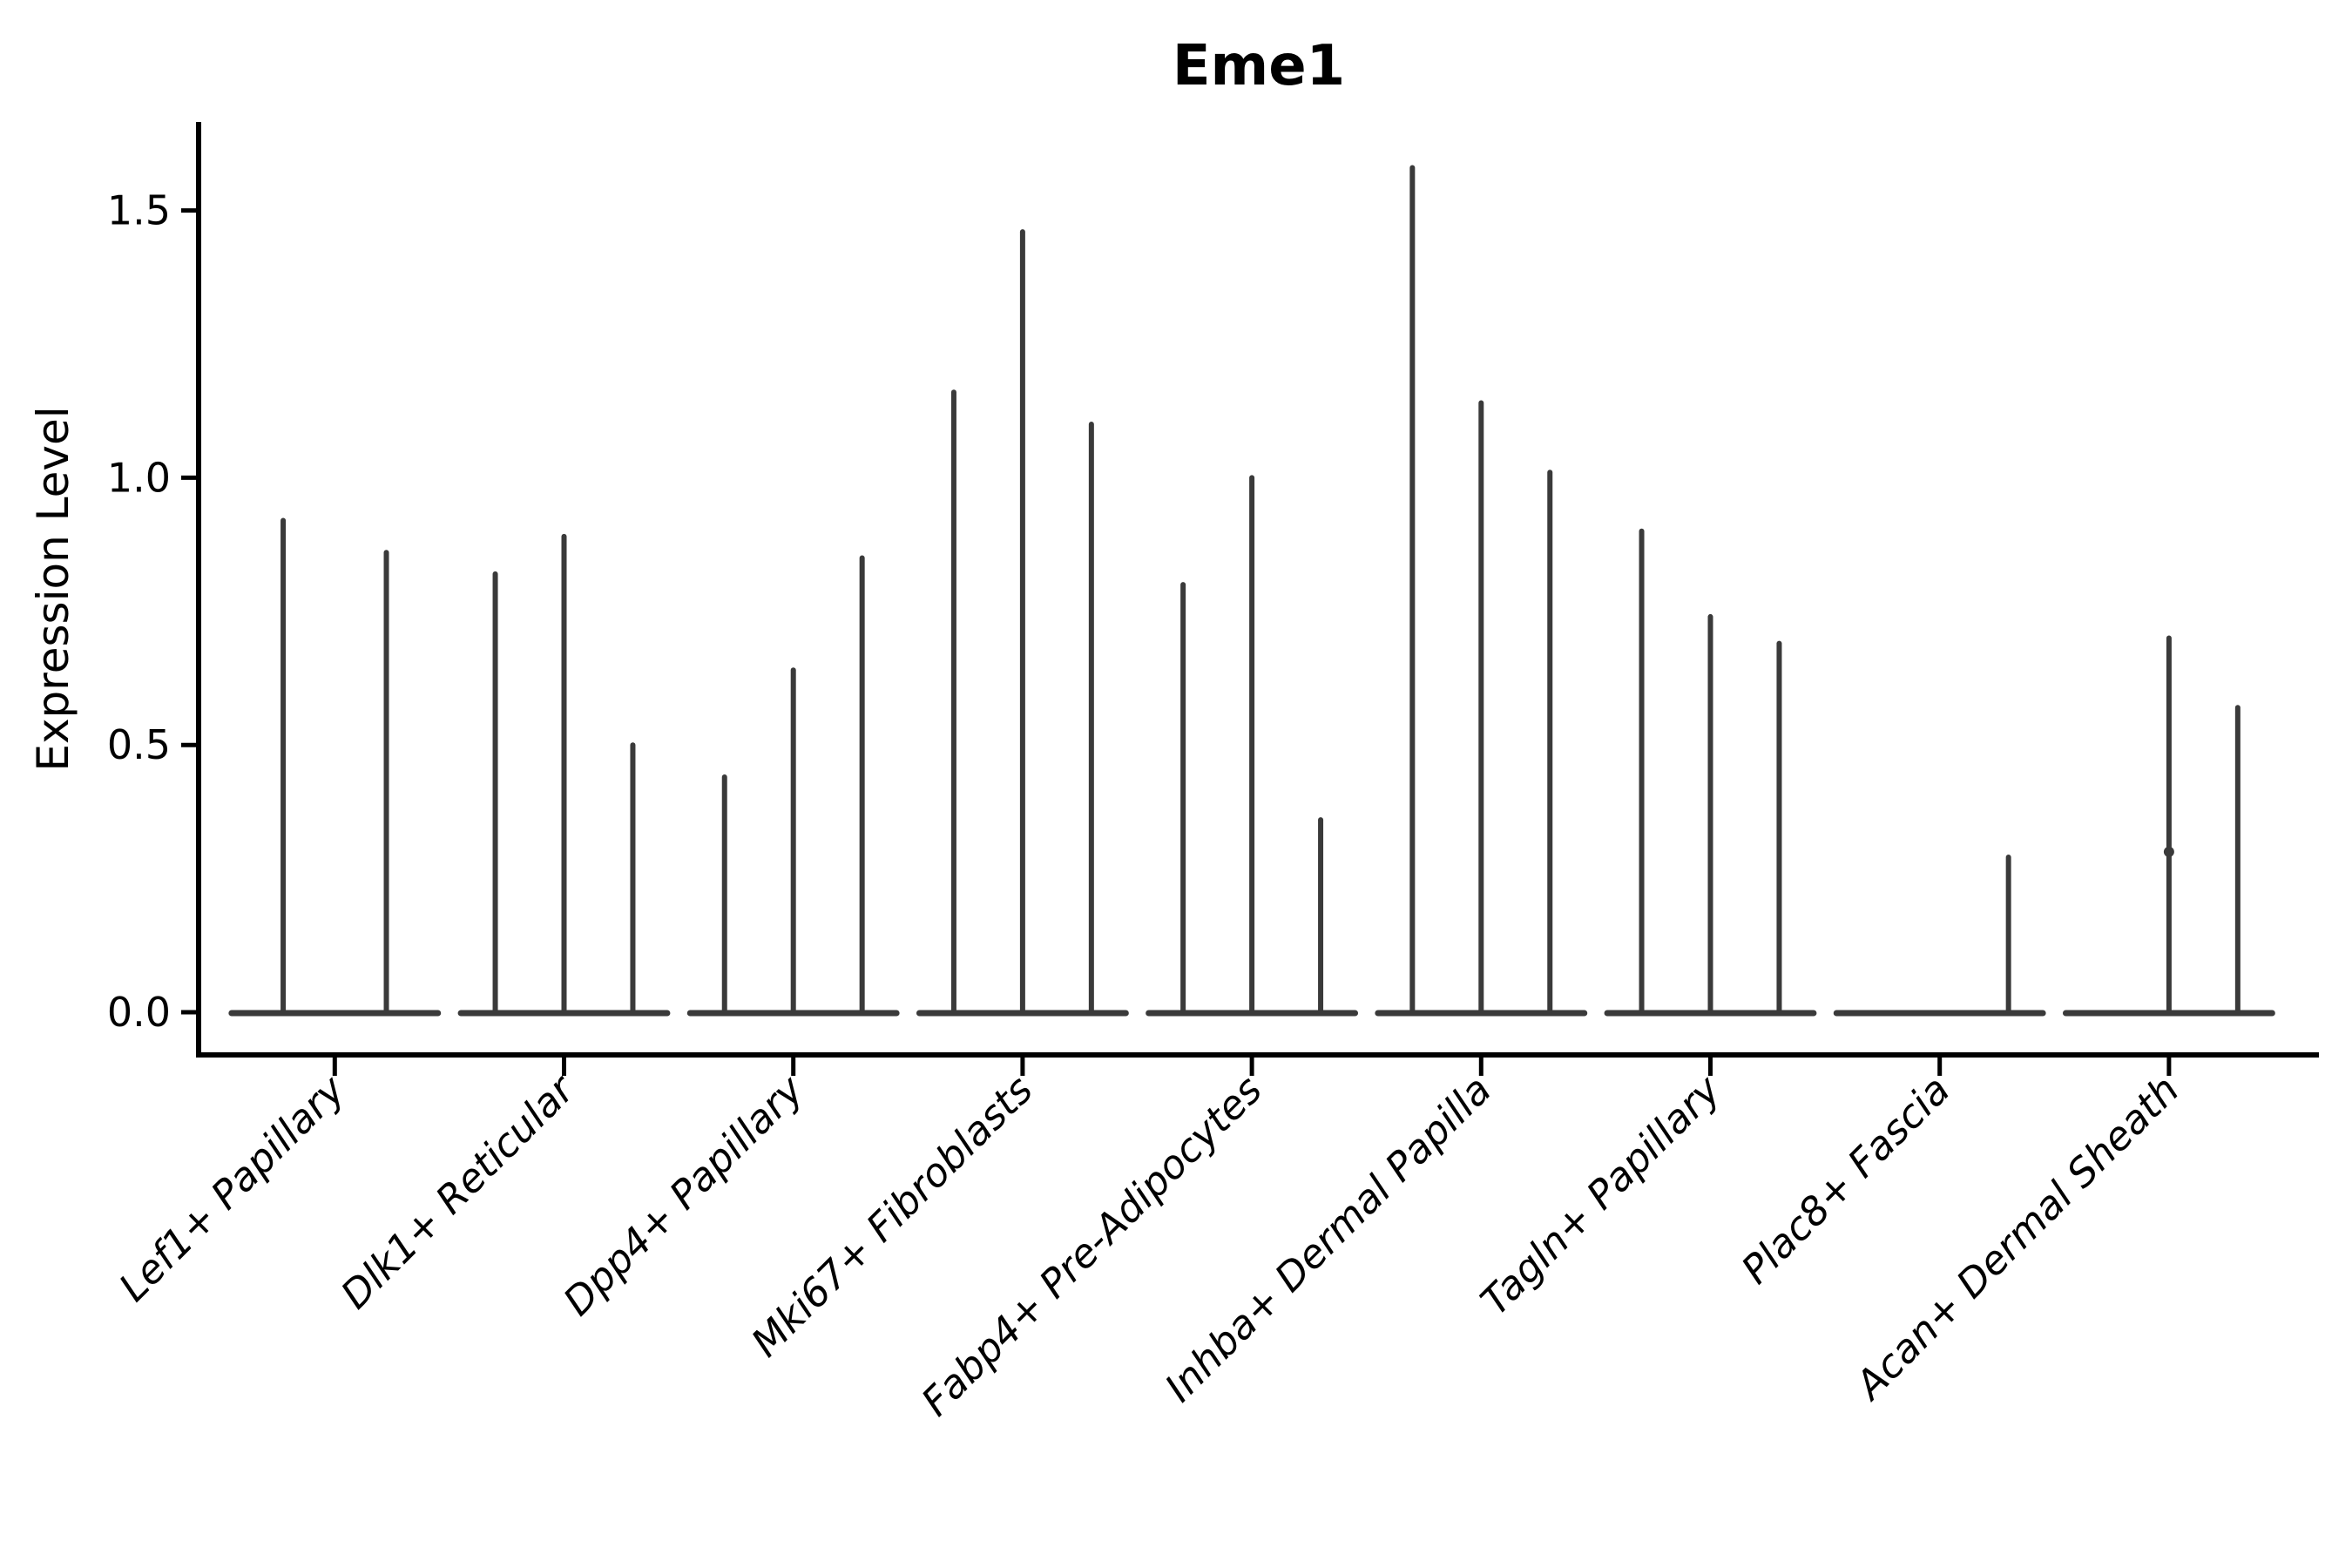  Describe the element at coordinates (459, 1191) in the screenshot. I see `x-tick-label: Dlk1+ Reticular` at that location.